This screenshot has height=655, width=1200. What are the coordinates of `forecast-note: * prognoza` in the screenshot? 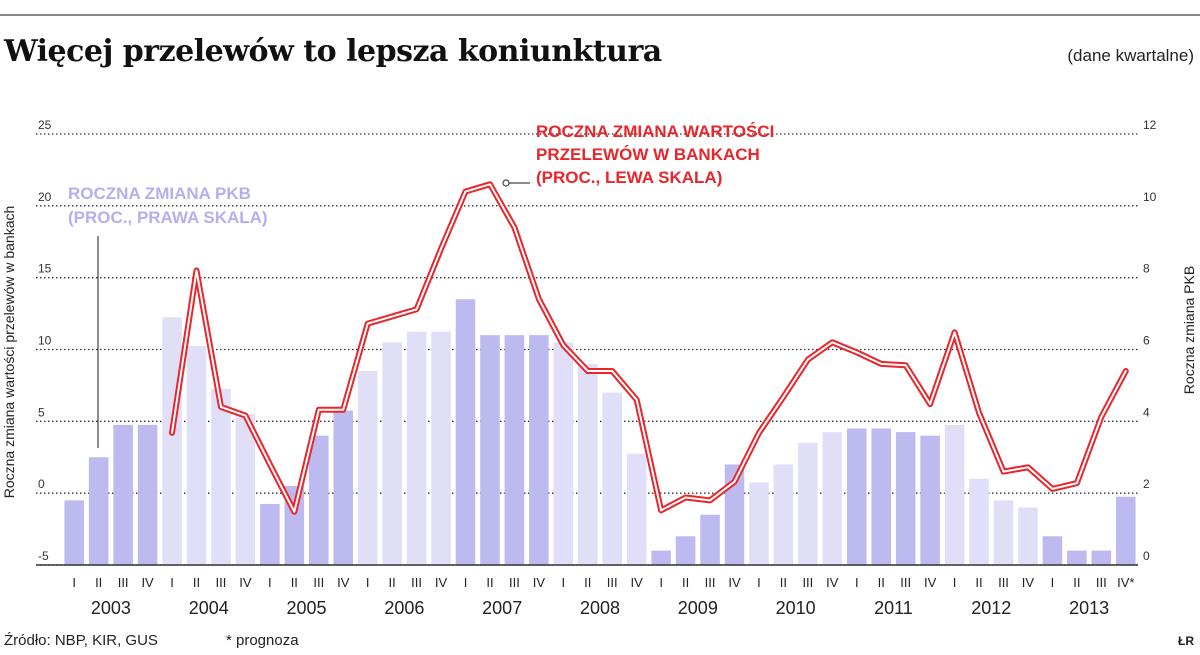 It's located at (262, 640).